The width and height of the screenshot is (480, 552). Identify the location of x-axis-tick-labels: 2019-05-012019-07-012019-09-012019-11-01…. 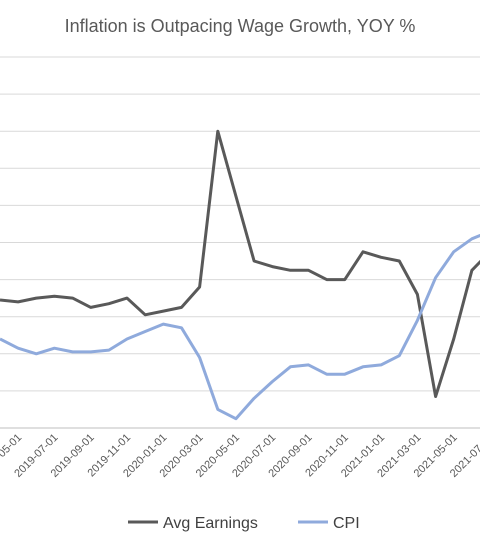
(240, 456).